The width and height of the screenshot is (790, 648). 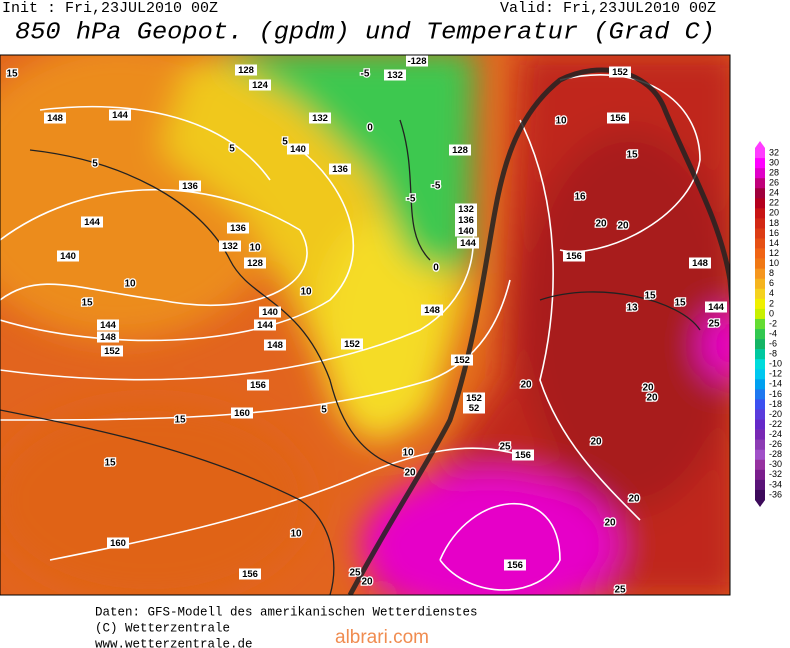 I want to click on geopotential-label: 160, so click(x=118, y=543).